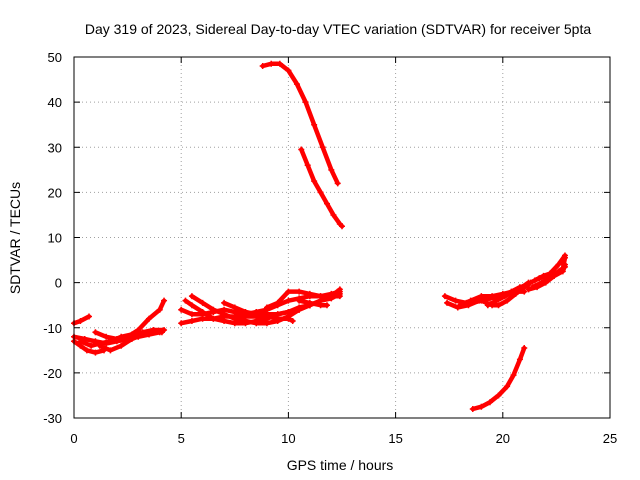  I want to click on series-arc-late-low, so click(498, 378).